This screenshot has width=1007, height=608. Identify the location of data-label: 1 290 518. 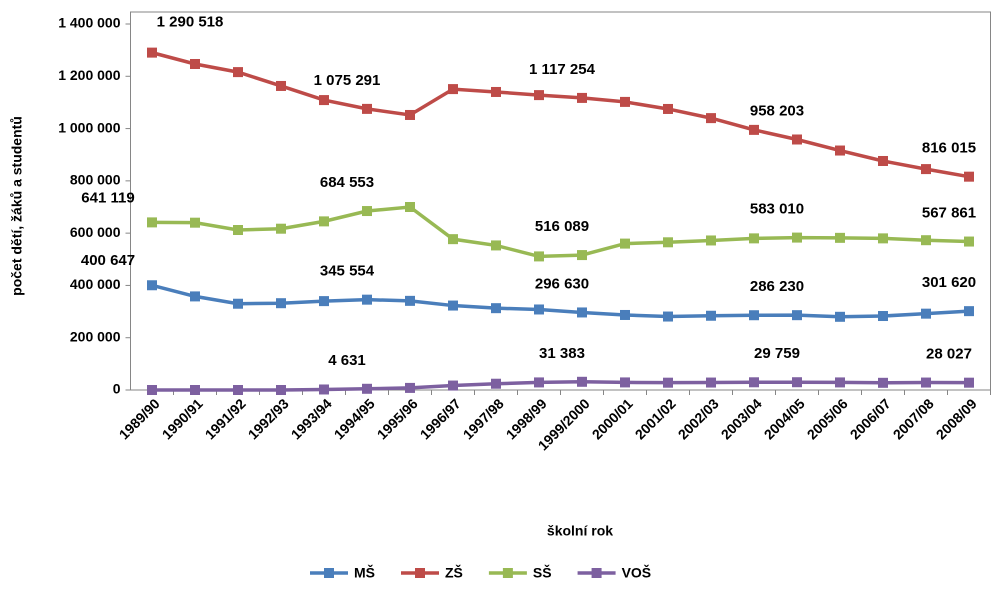
(190, 22).